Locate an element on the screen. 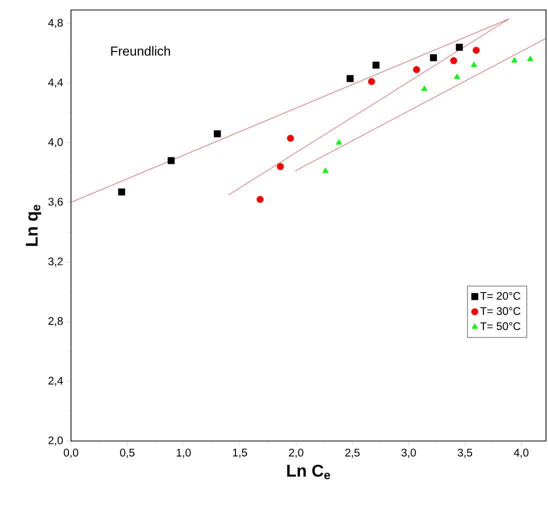  y-tick-label: 4,8 is located at coordinates (55, 23).